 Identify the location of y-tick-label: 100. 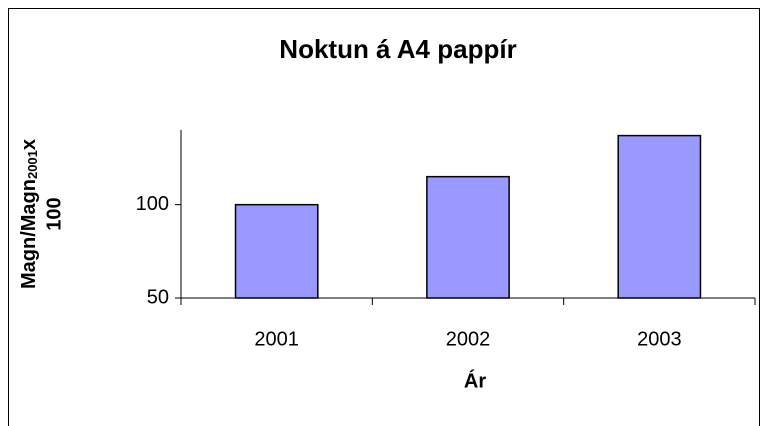
(152, 204).